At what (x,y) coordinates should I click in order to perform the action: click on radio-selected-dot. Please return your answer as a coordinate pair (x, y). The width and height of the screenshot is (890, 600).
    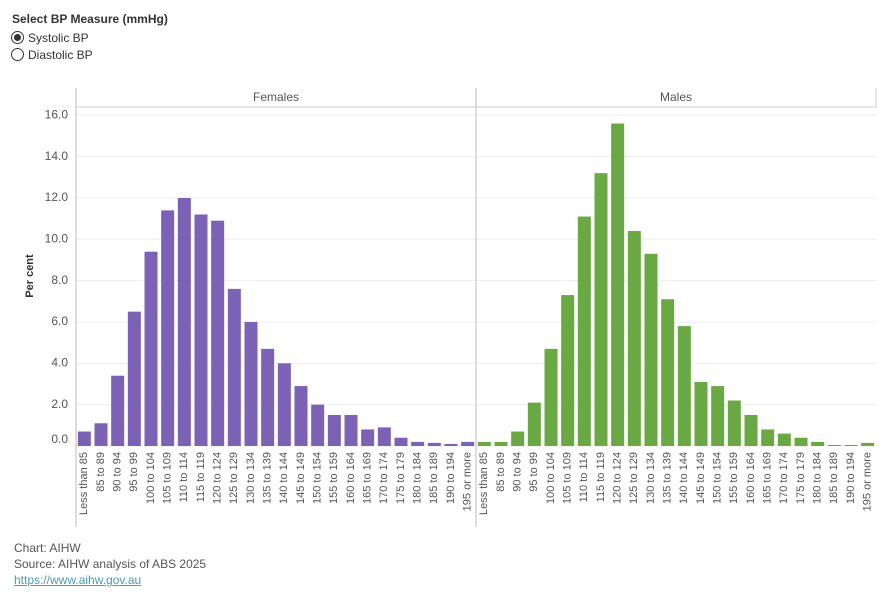
    Looking at the image, I should click on (17, 37).